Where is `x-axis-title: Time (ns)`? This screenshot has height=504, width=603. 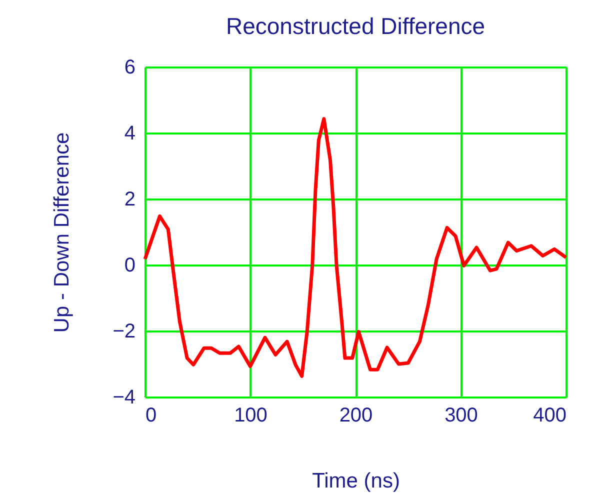 x-axis-title: Time (ns) is located at coordinates (356, 481).